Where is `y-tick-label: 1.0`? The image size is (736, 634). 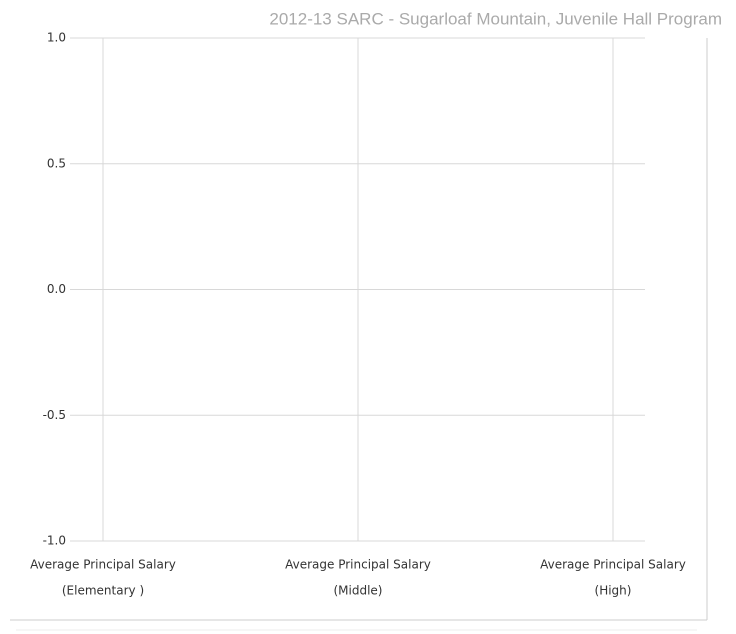
y-tick-label: 1.0 is located at coordinates (56, 38).